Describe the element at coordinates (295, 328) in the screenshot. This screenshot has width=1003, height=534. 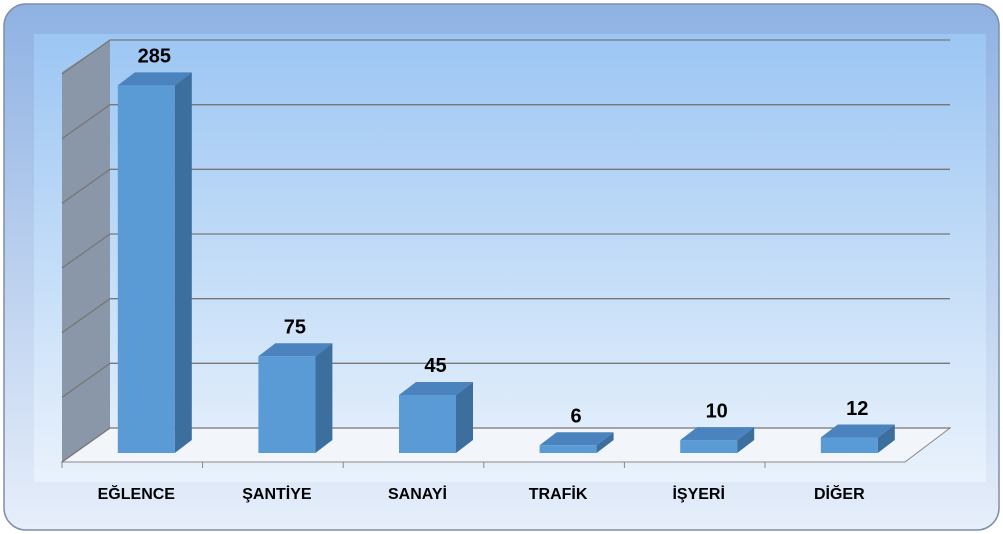
I see `data-label: 75` at that location.